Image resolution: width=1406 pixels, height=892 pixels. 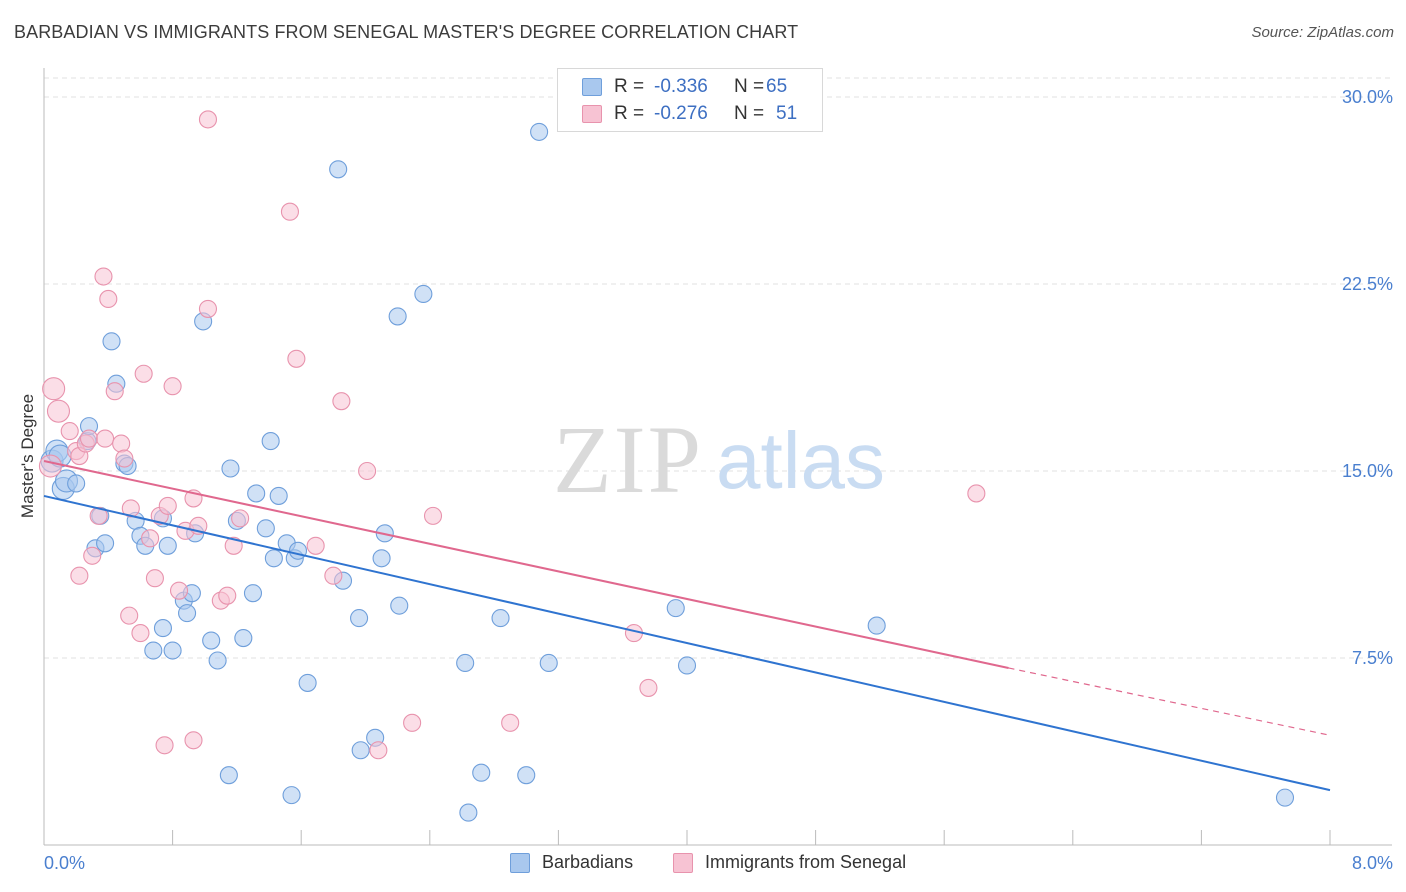 What do you see at coordinates (27, 456) in the screenshot?
I see `y-axis-label: Master's Degree` at bounding box center [27, 456].